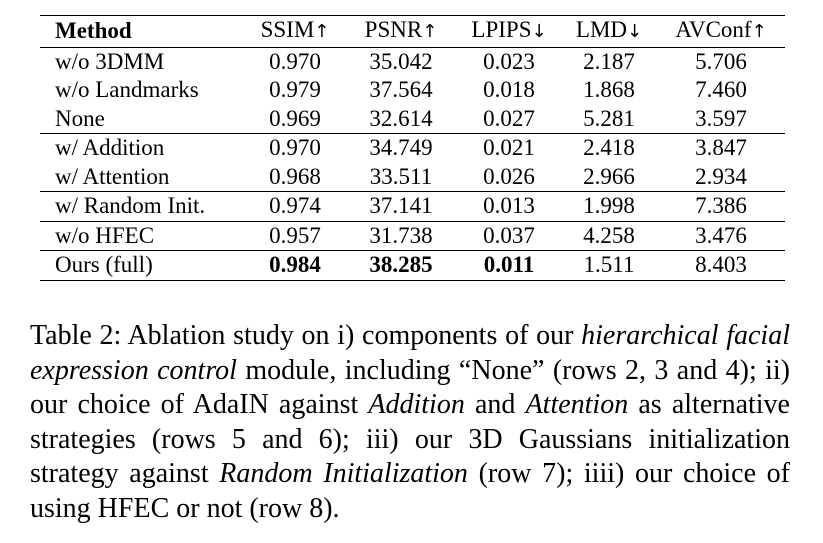 The image size is (823, 543). What do you see at coordinates (721, 235) in the screenshot?
I see `value-cell: 3.476` at bounding box center [721, 235].